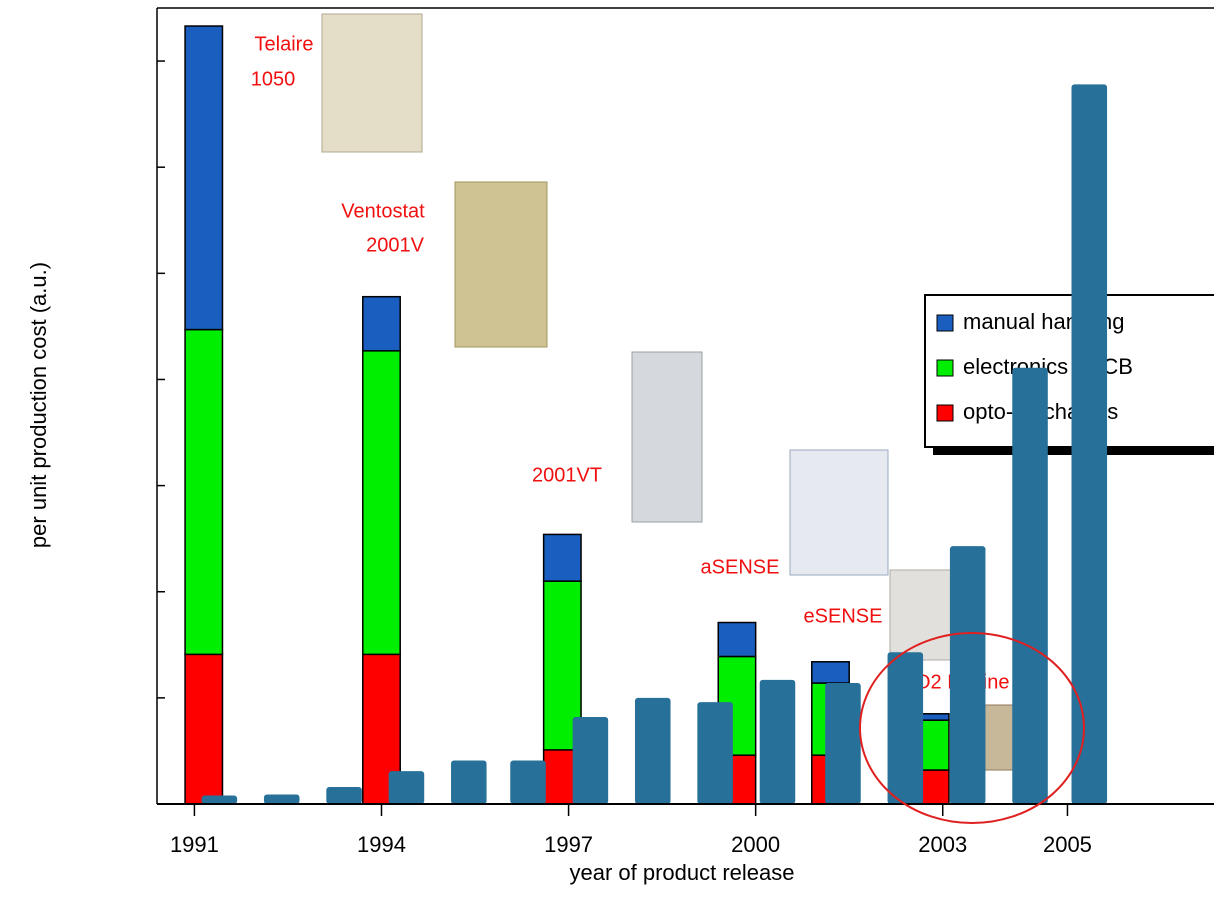 The height and width of the screenshot is (918, 1214). I want to click on x-tick-label: 2005, so click(1067, 844).